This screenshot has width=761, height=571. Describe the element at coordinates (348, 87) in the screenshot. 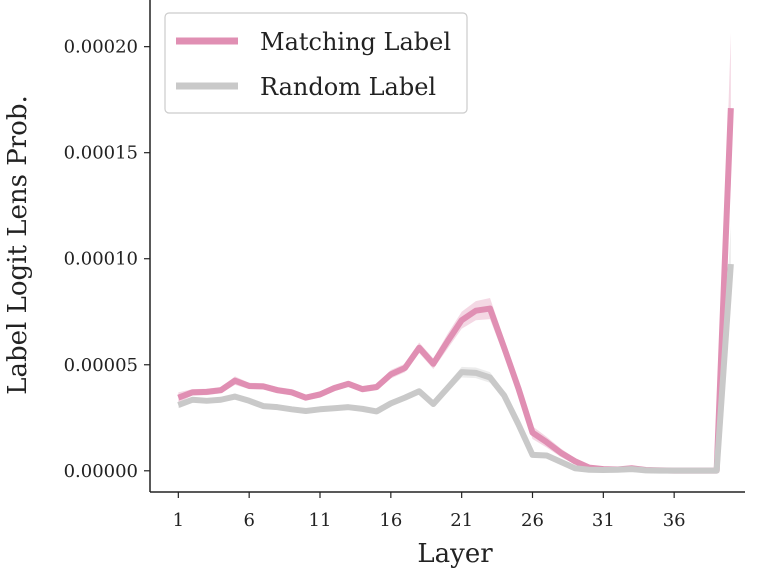

I see `legend-label-random-label: Random Label` at that location.